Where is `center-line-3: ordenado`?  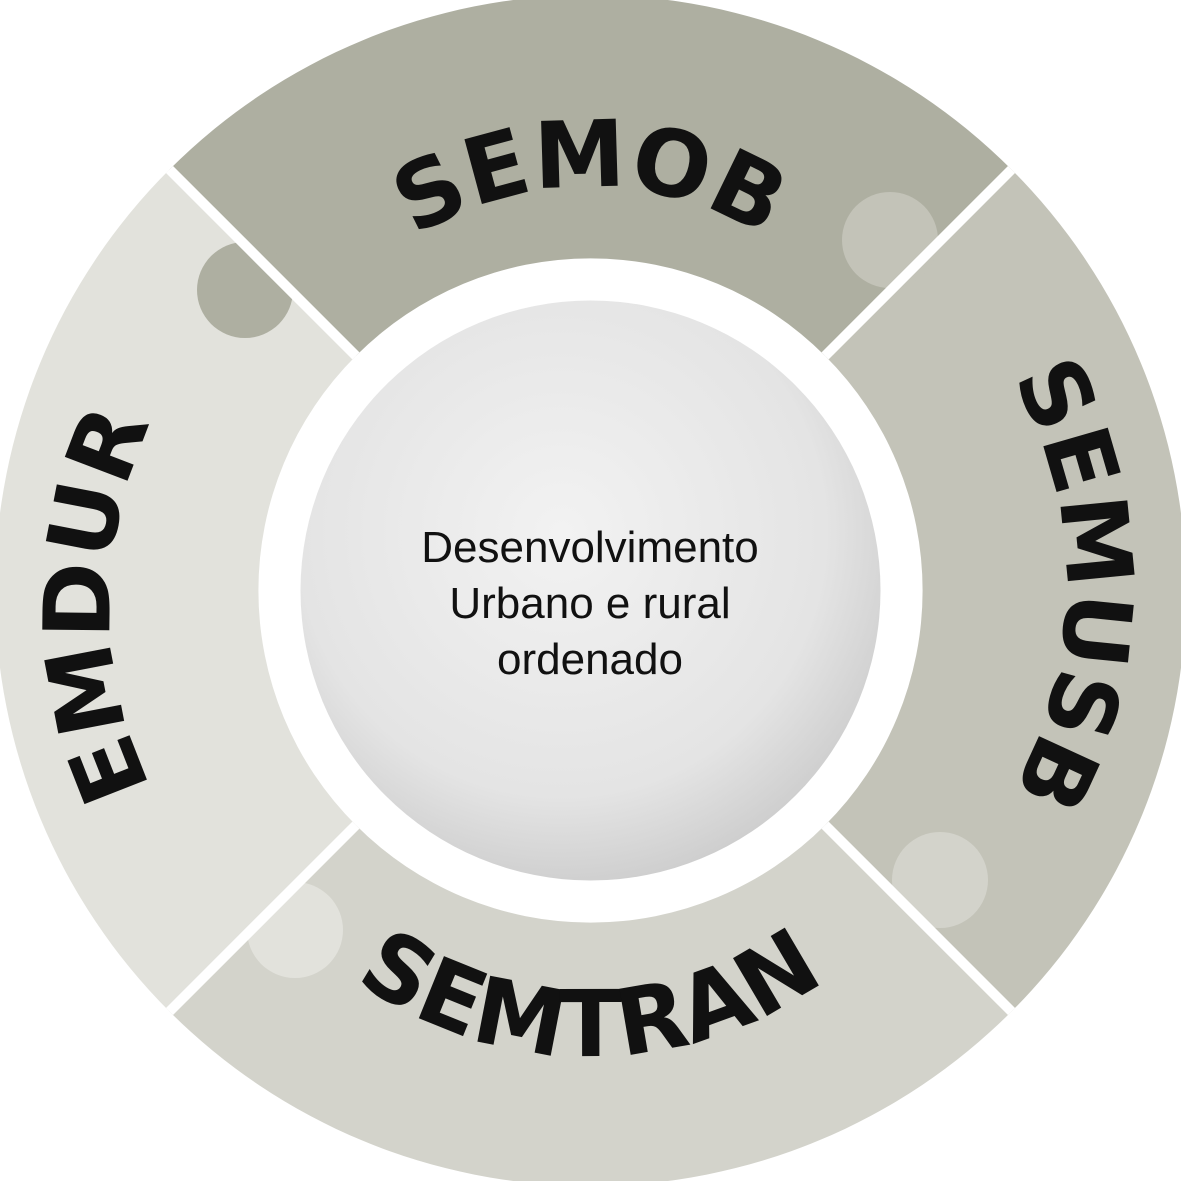 center-line-3: ordenado is located at coordinates (590, 659).